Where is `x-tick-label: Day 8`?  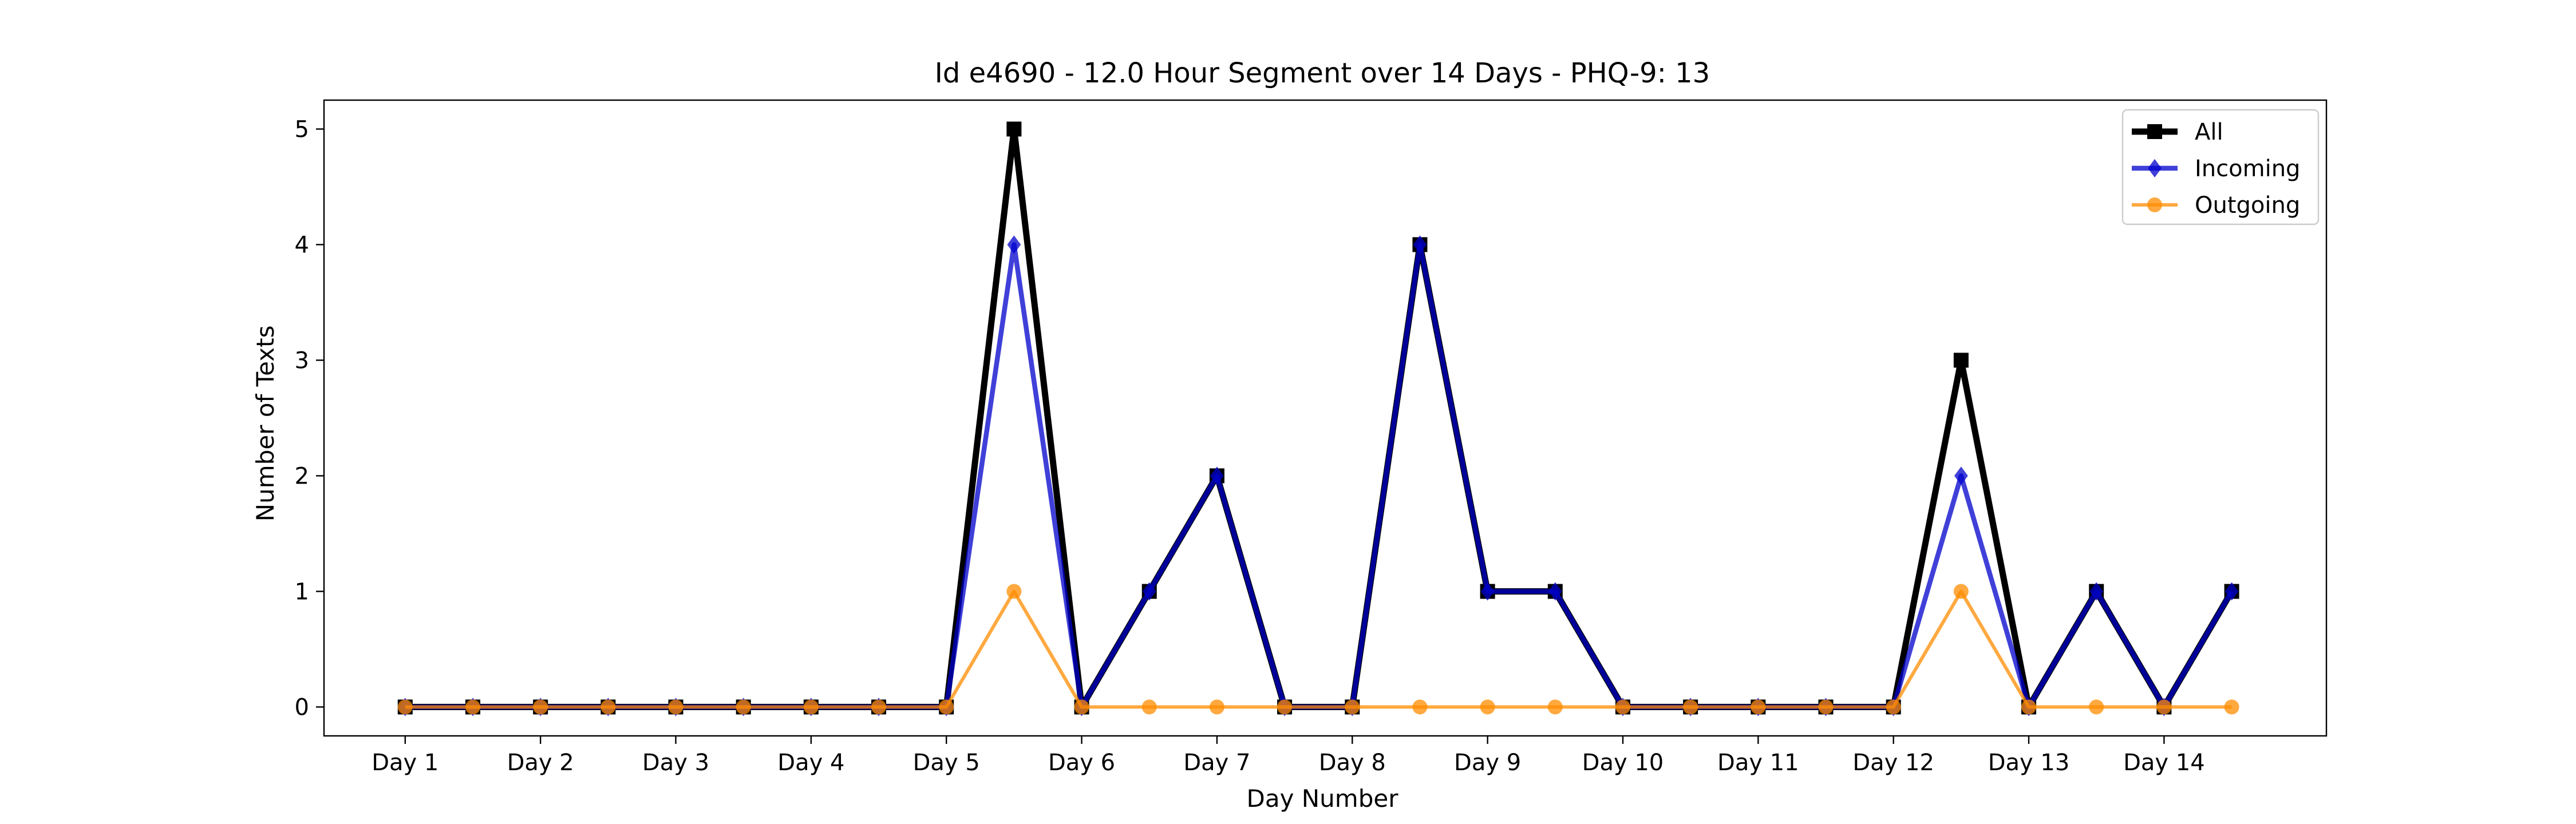 x-tick-label: Day 8 is located at coordinates (1352, 763).